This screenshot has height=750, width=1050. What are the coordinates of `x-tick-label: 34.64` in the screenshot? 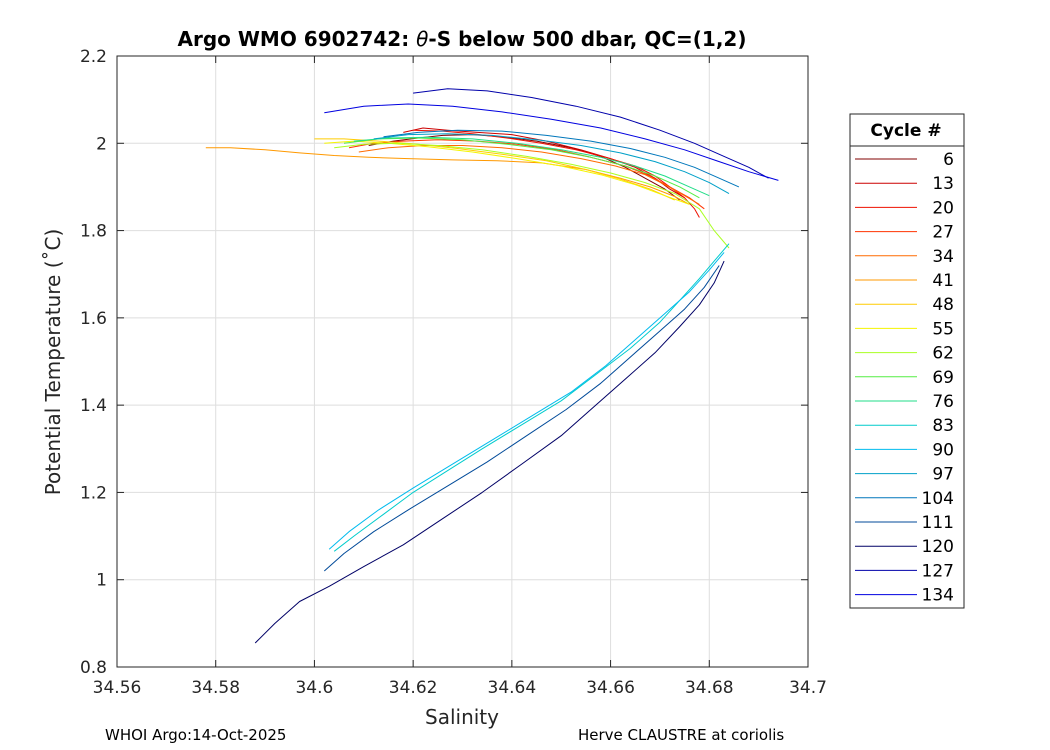 It's located at (512, 688).